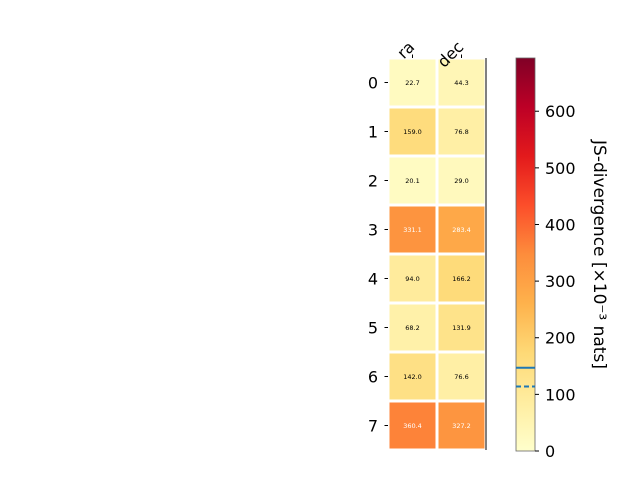 The height and width of the screenshot is (480, 640). What do you see at coordinates (560, 168) in the screenshot?
I see `colorbar-tick-label: 500` at bounding box center [560, 168].